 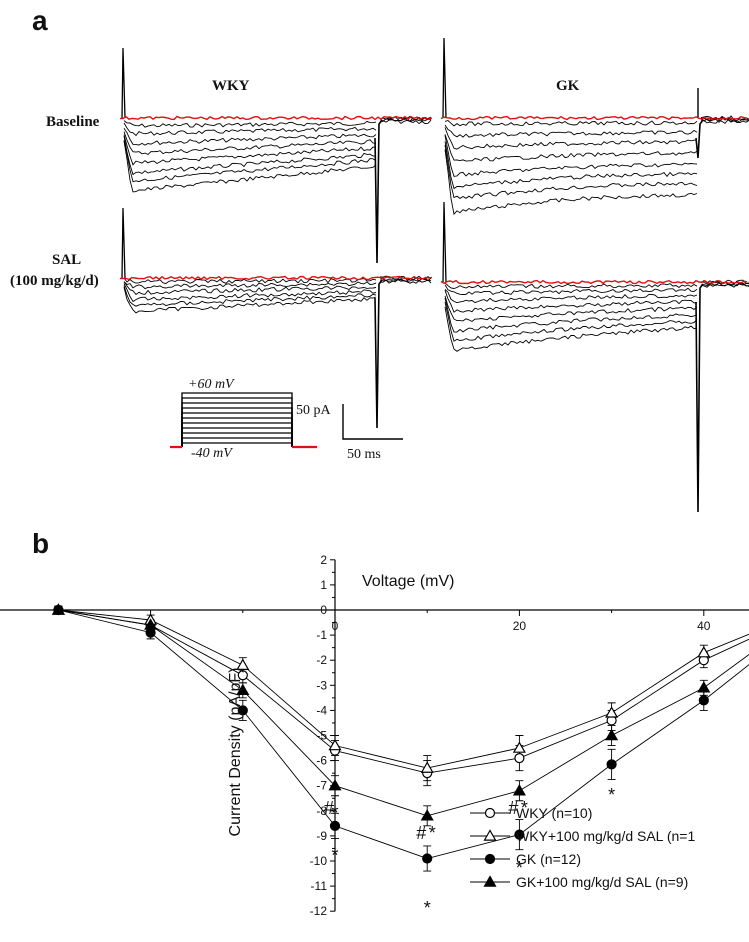 I want to click on y-axis-title: Current Density (pA/pF), so click(x=235, y=752).